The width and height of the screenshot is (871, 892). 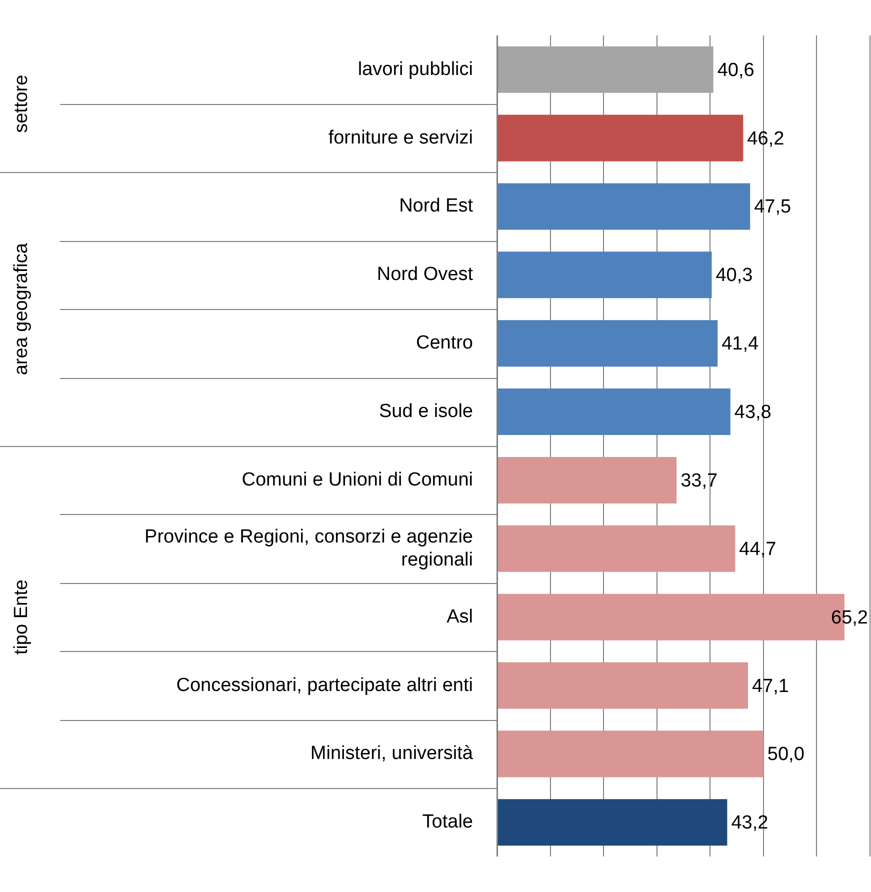 I want to click on text: area geografica, so click(x=21, y=309).